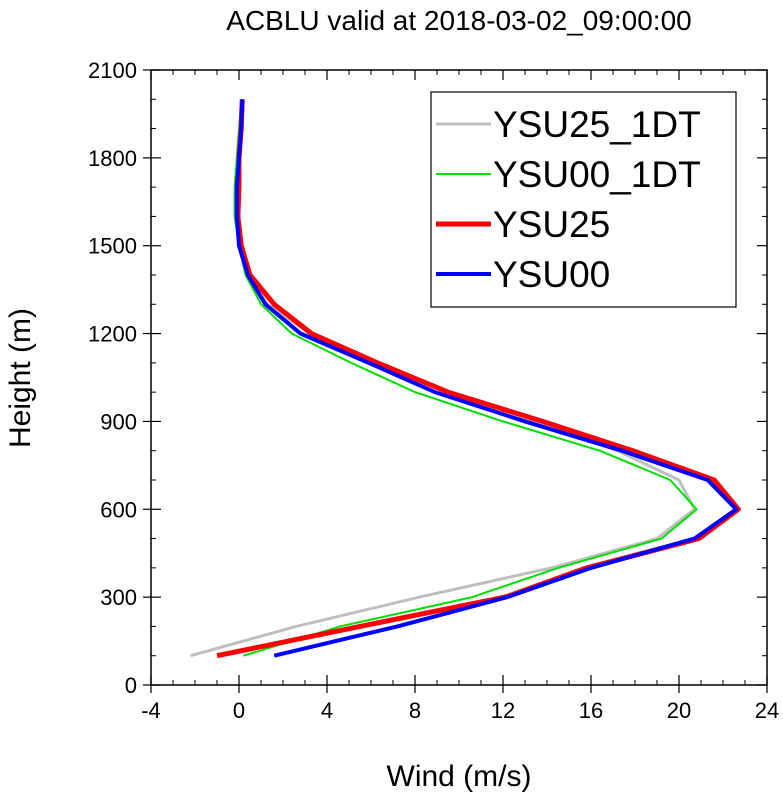 This screenshot has width=783, height=797. I want to click on x-tick-label: 12, so click(503, 710).